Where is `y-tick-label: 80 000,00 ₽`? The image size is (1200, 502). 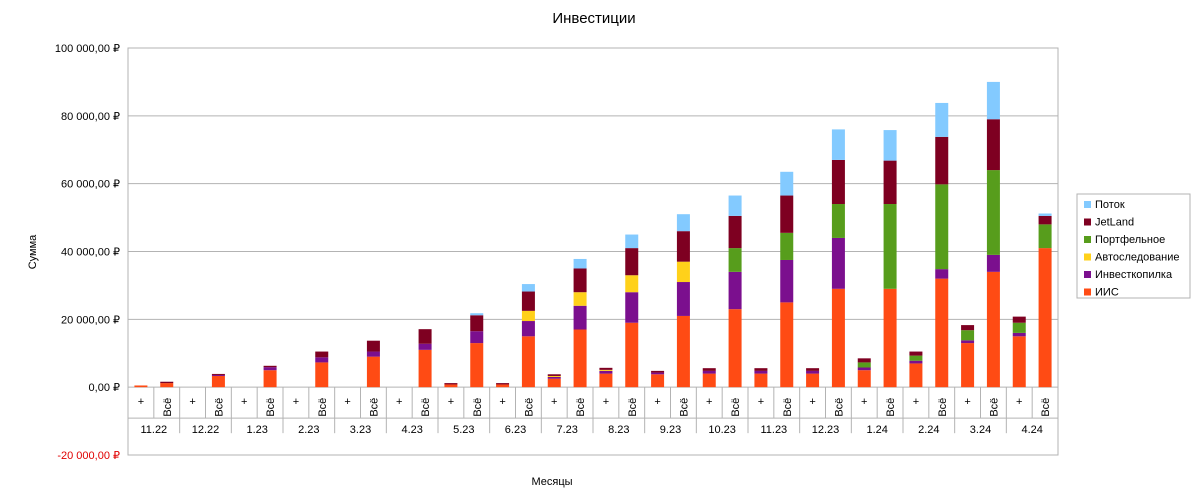 y-tick-label: 80 000,00 ₽ is located at coordinates (90, 117).